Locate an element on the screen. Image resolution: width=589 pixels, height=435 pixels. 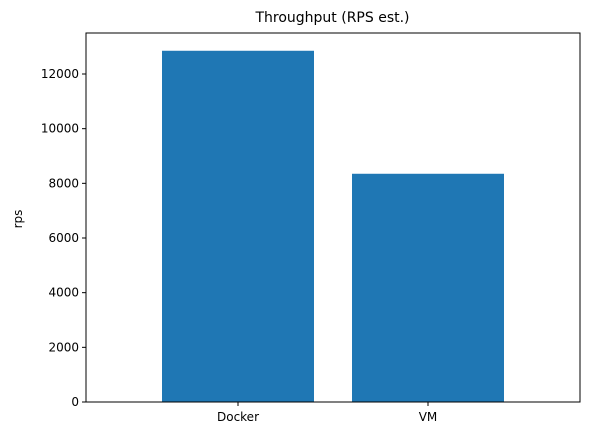
y-axis-ticks: 0 2000 4000 6000 8000 10000 12000 is located at coordinates (63, 238).